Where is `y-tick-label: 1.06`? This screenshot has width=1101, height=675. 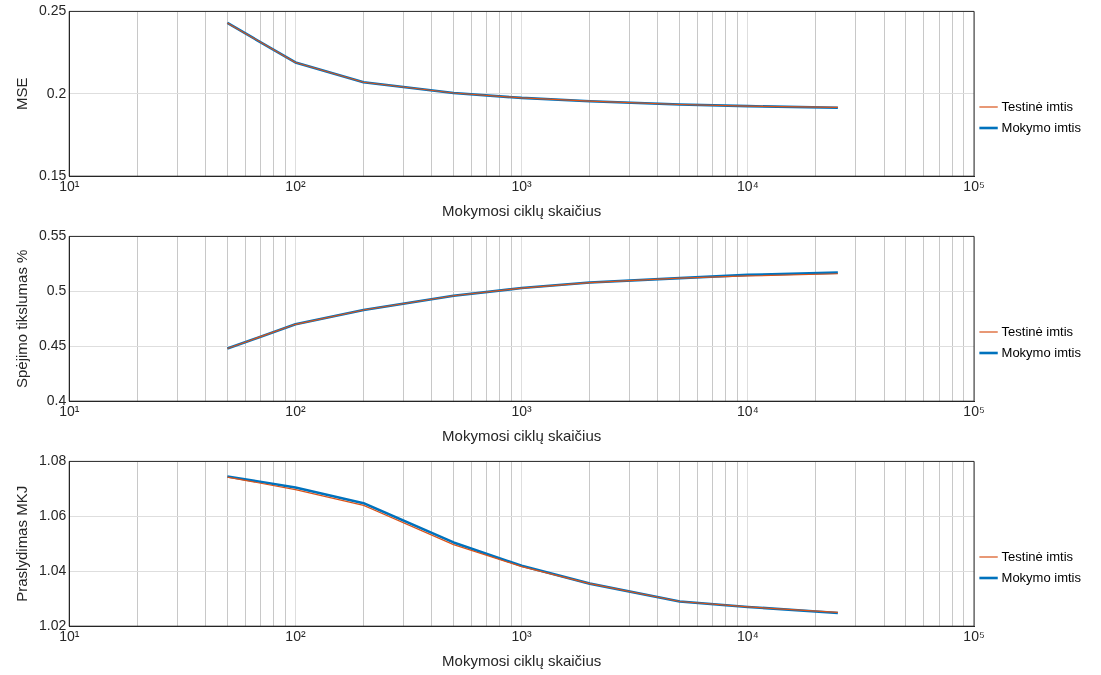 y-tick-label: 1.06 is located at coordinates (53, 515).